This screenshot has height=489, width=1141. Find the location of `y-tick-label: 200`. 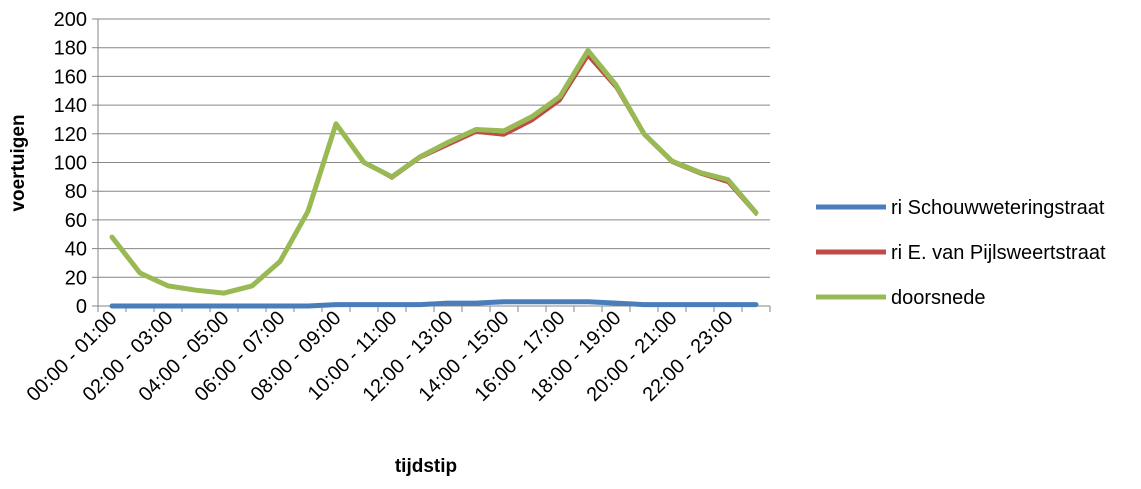

y-tick-label: 200 is located at coordinates (70, 20).